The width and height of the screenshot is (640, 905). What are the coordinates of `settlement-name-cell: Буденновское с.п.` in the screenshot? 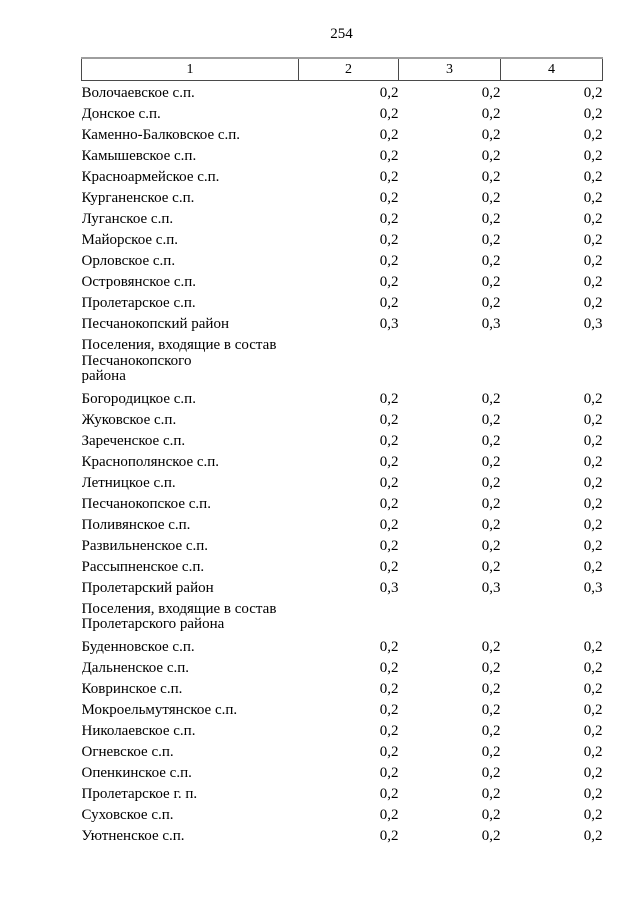 It's located at (138, 646).